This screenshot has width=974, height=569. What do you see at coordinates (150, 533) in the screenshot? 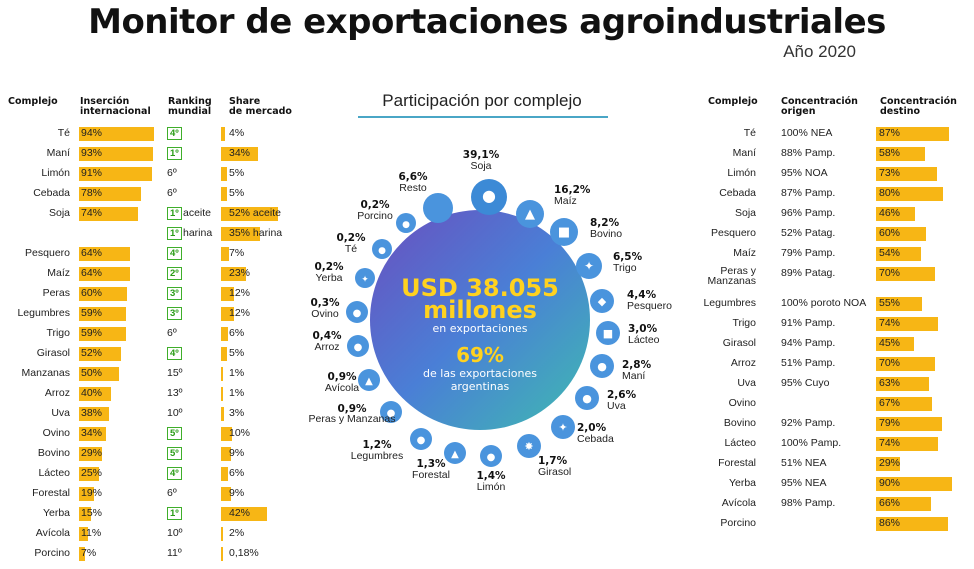
I see `left-row: Avícola 11% 10º 2%` at bounding box center [150, 533].